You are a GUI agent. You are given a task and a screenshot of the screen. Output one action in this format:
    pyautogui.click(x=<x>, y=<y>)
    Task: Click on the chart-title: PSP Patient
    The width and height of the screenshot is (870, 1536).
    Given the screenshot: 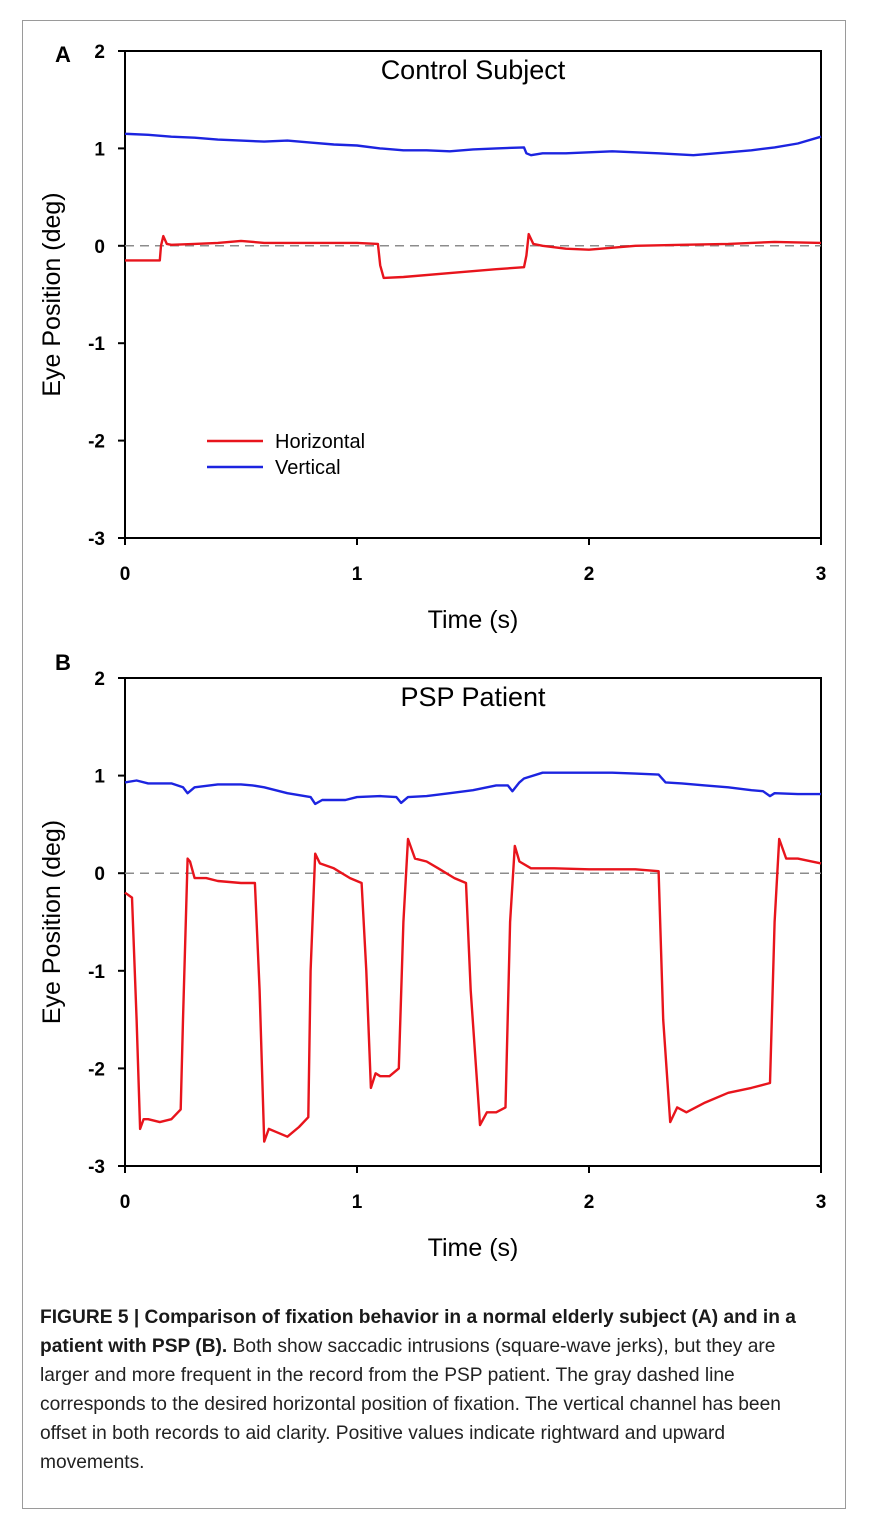 What is the action you would take?
    pyautogui.click(x=473, y=697)
    